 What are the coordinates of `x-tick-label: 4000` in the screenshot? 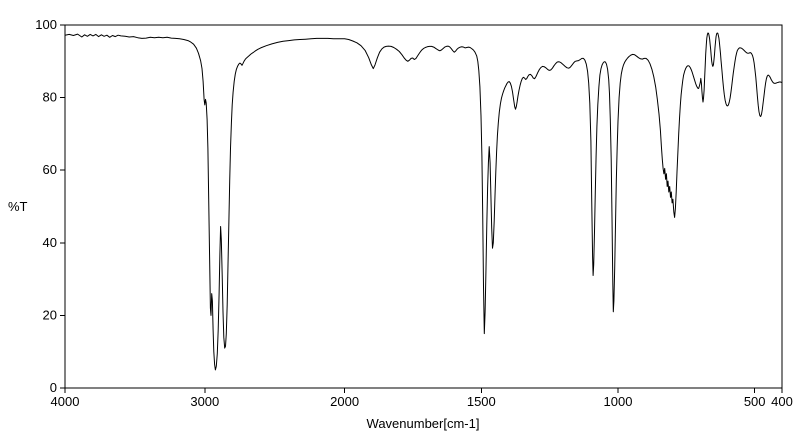 It's located at (65, 401).